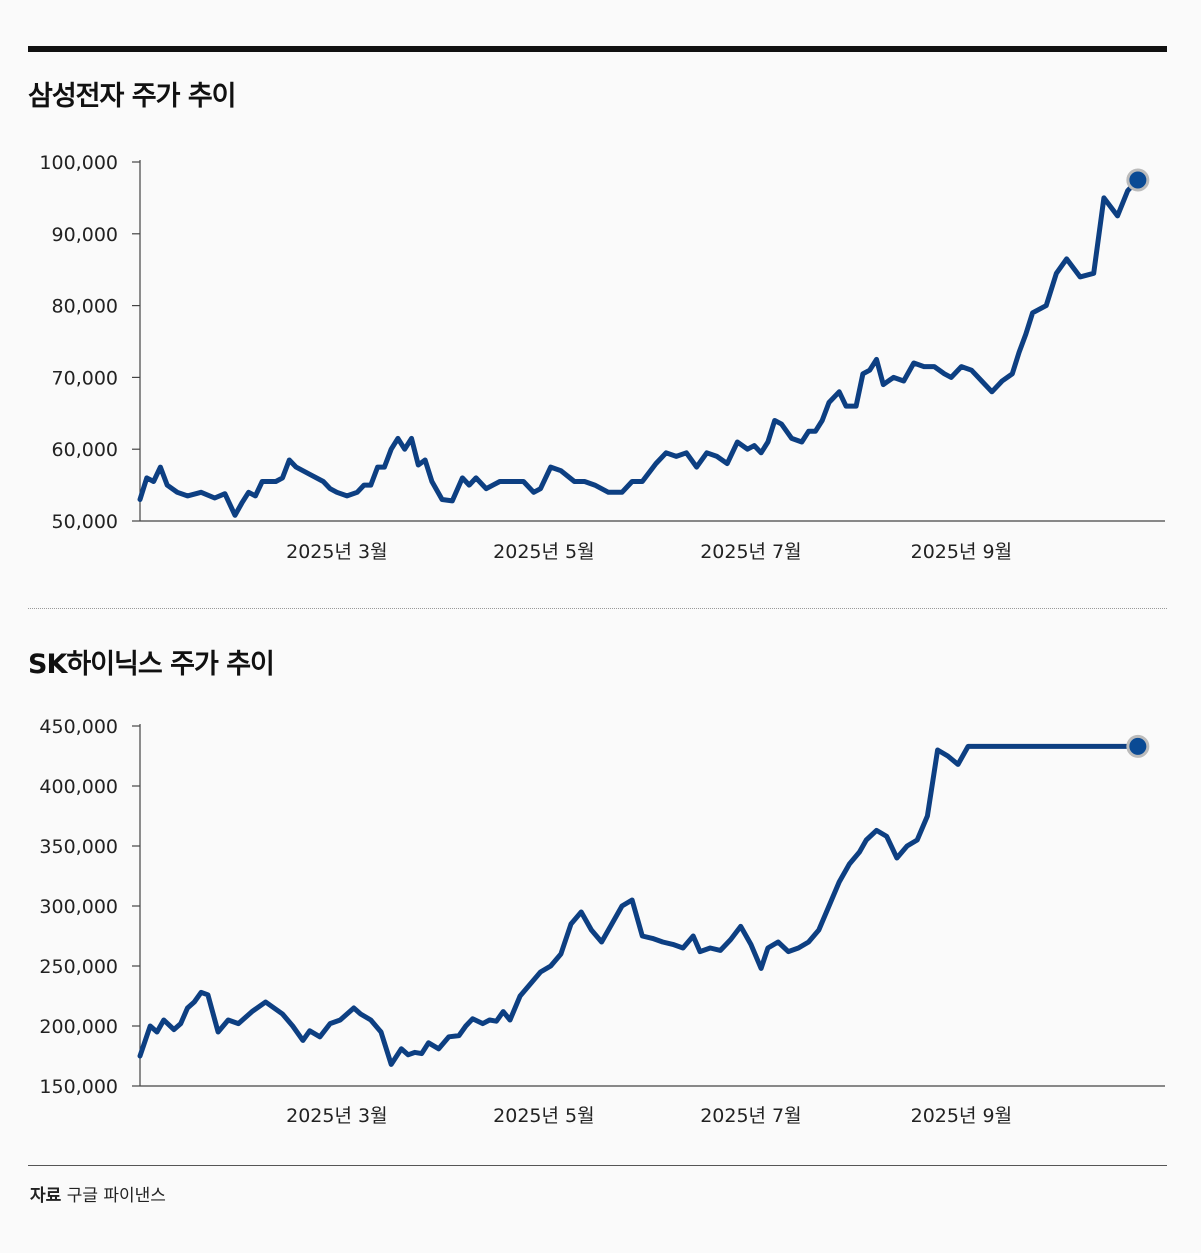 The image size is (1201, 1253). Describe the element at coordinates (116, 1196) in the screenshot. I see `source-value: 구글 파이낸스` at that location.